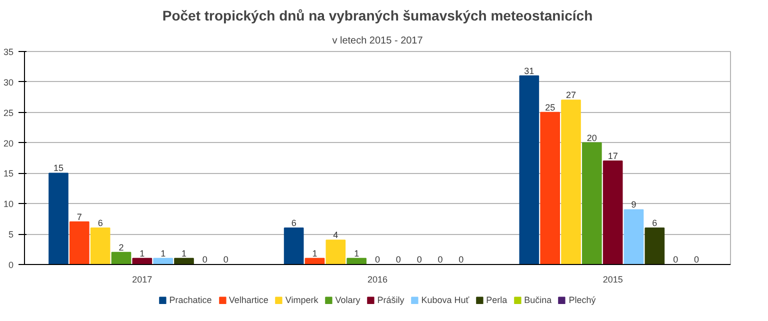  What do you see at coordinates (538, 300) in the screenshot?
I see `legend-label: Bučina` at bounding box center [538, 300].